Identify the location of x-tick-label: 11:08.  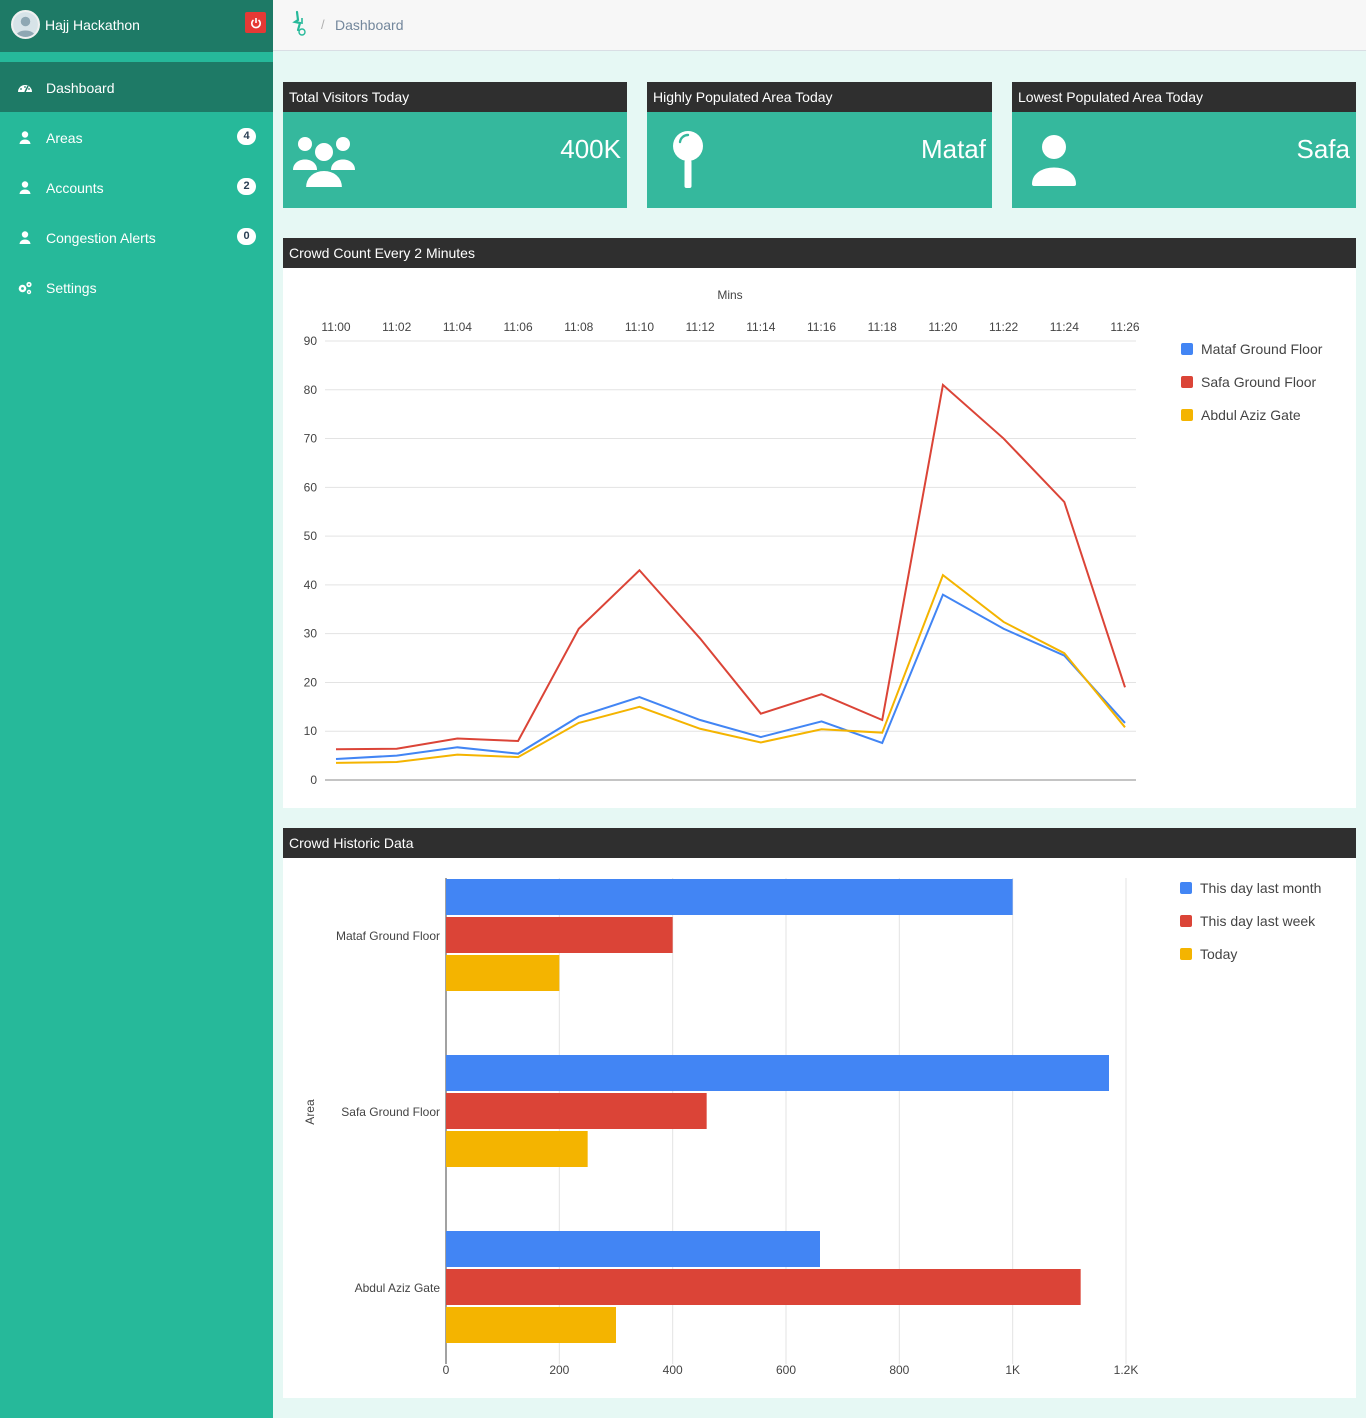
(578, 327).